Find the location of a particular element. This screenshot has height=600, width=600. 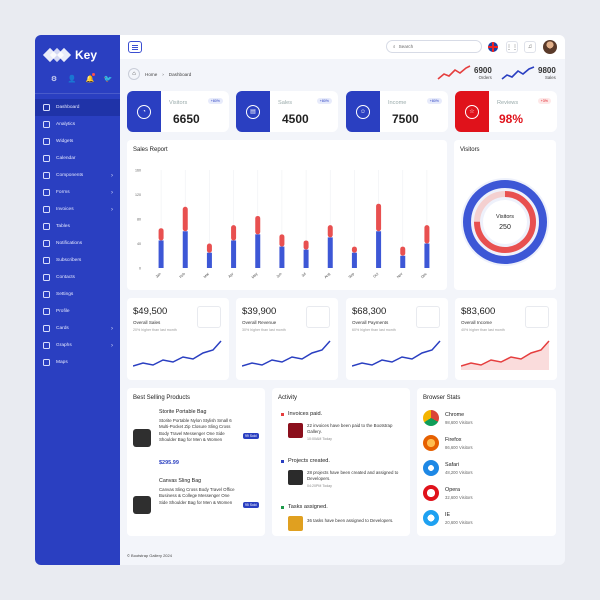

twitter-icon: 🐦 is located at coordinates (108, 79).